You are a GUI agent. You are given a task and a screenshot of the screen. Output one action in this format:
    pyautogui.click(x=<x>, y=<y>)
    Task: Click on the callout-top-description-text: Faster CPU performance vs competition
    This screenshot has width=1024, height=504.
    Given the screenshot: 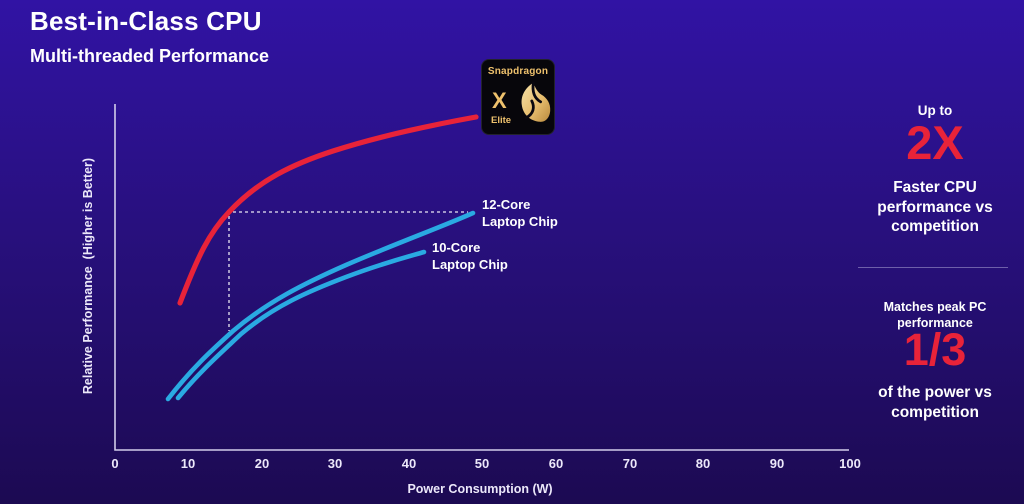 What is the action you would take?
    pyautogui.click(x=935, y=207)
    